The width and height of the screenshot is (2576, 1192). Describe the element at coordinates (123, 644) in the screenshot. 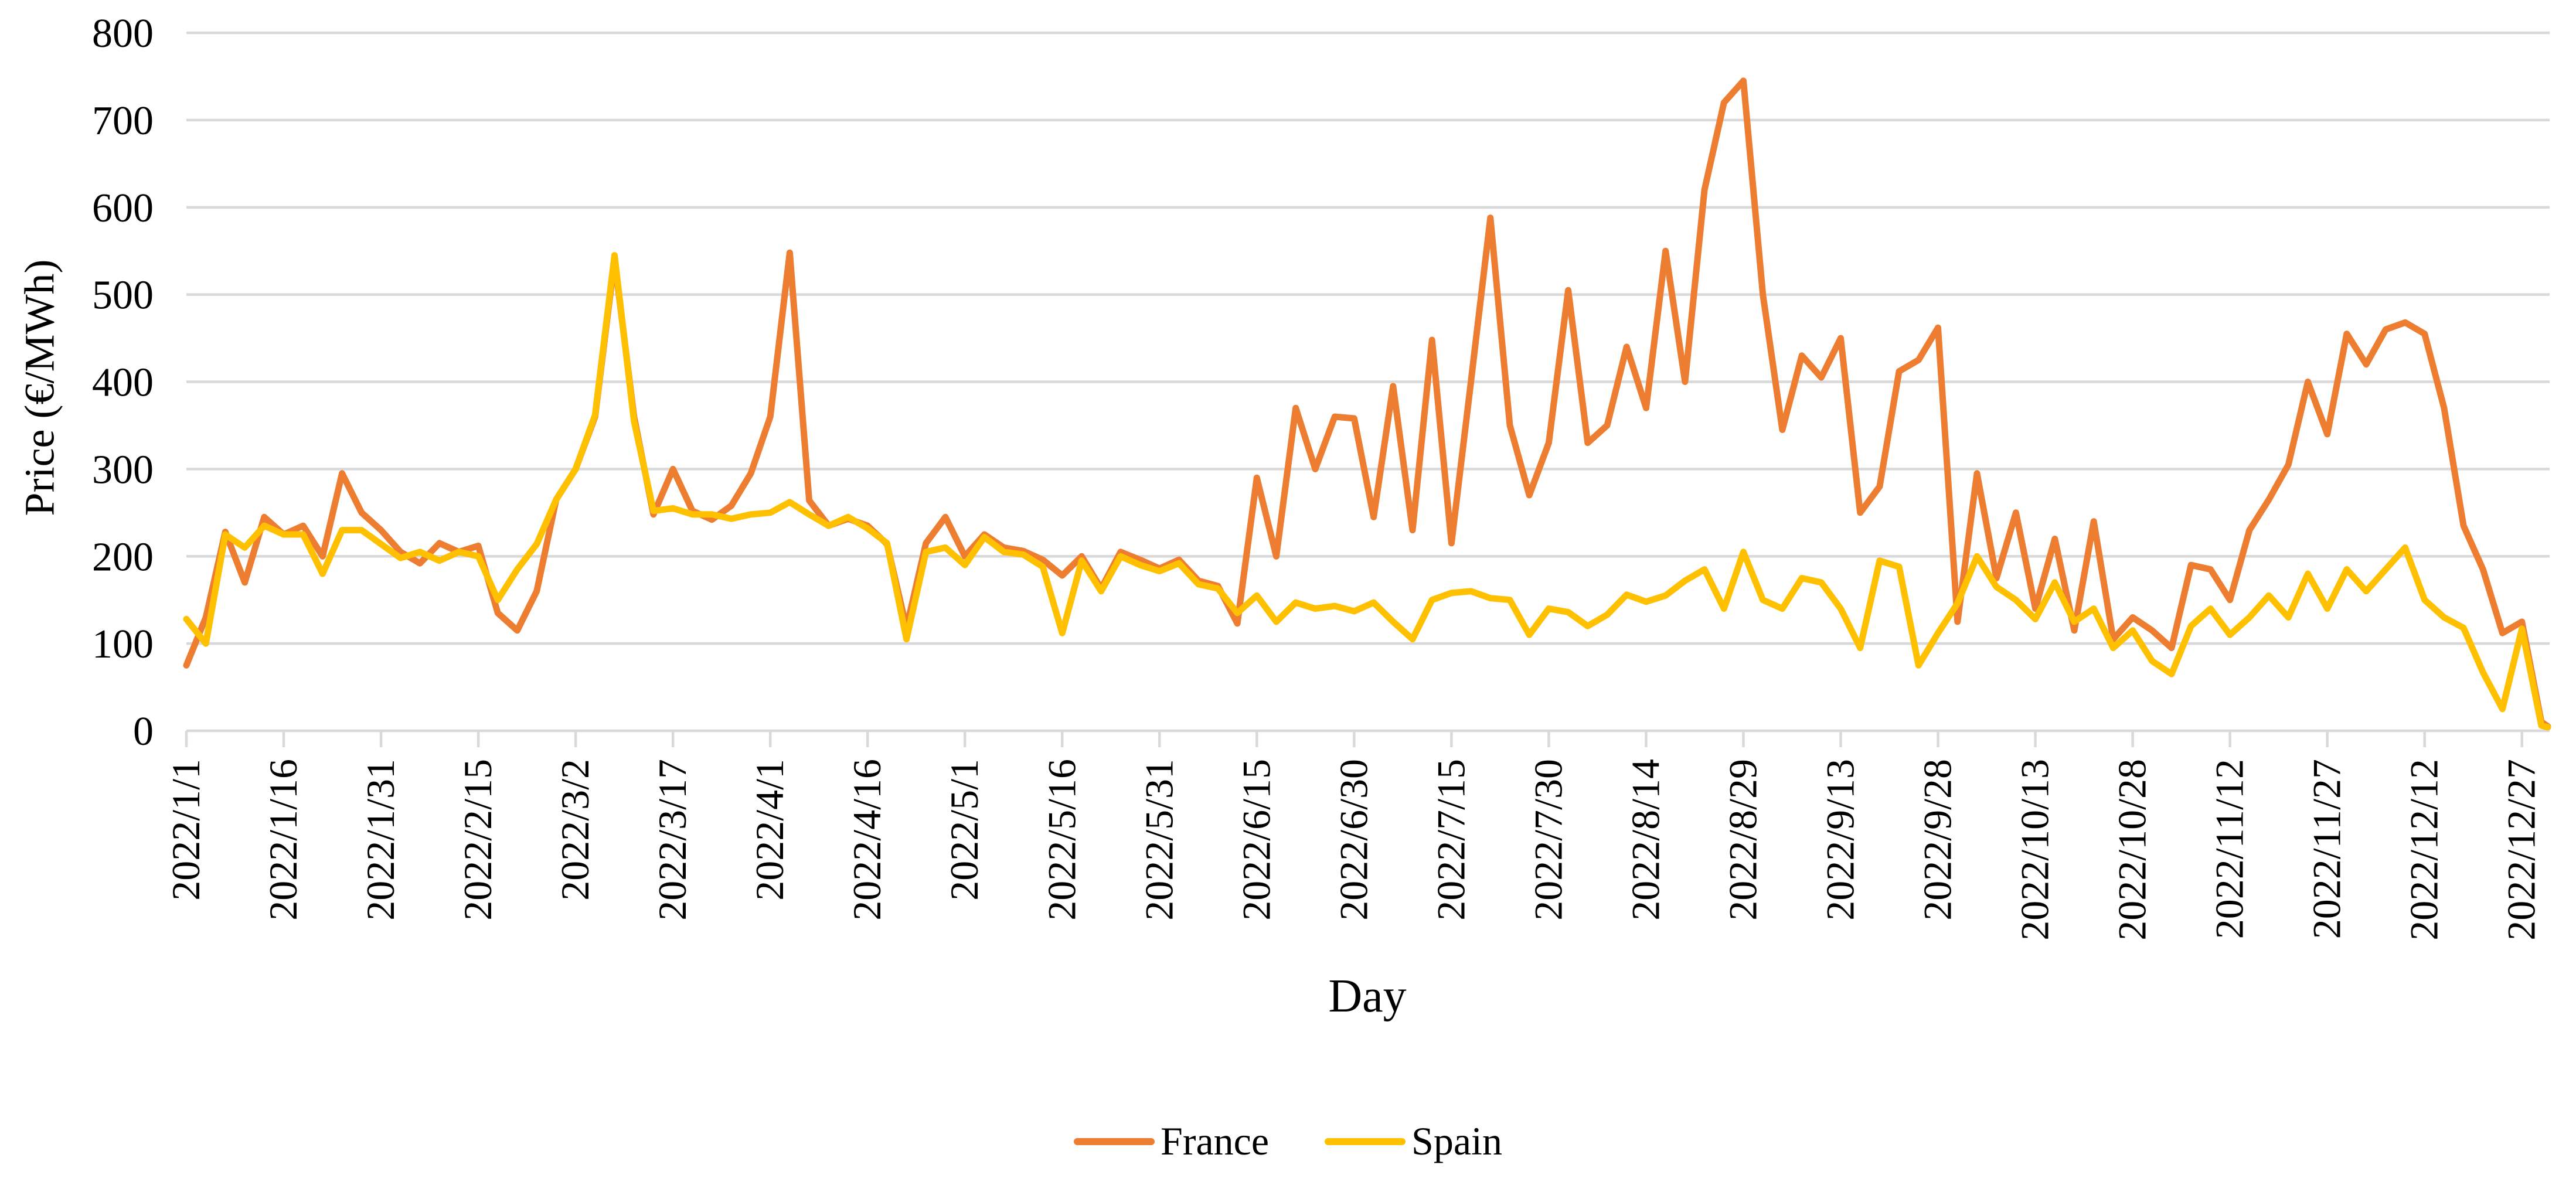

I see `y-tick-label: 100` at that location.